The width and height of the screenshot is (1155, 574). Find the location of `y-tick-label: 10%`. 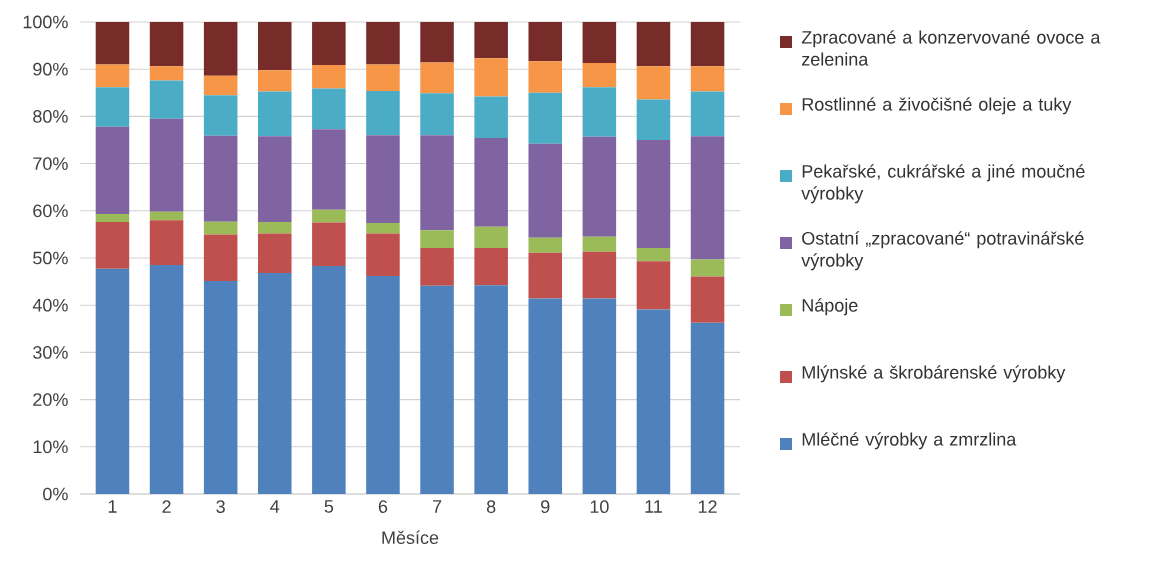

y-tick-label: 10% is located at coordinates (50, 447).